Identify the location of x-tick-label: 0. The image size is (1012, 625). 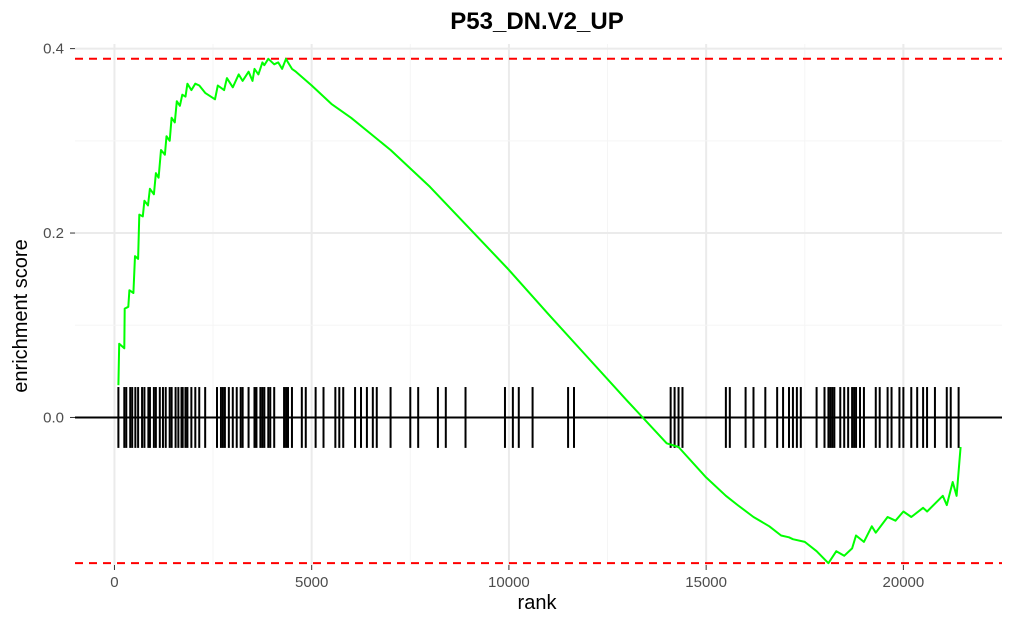
(114, 582).